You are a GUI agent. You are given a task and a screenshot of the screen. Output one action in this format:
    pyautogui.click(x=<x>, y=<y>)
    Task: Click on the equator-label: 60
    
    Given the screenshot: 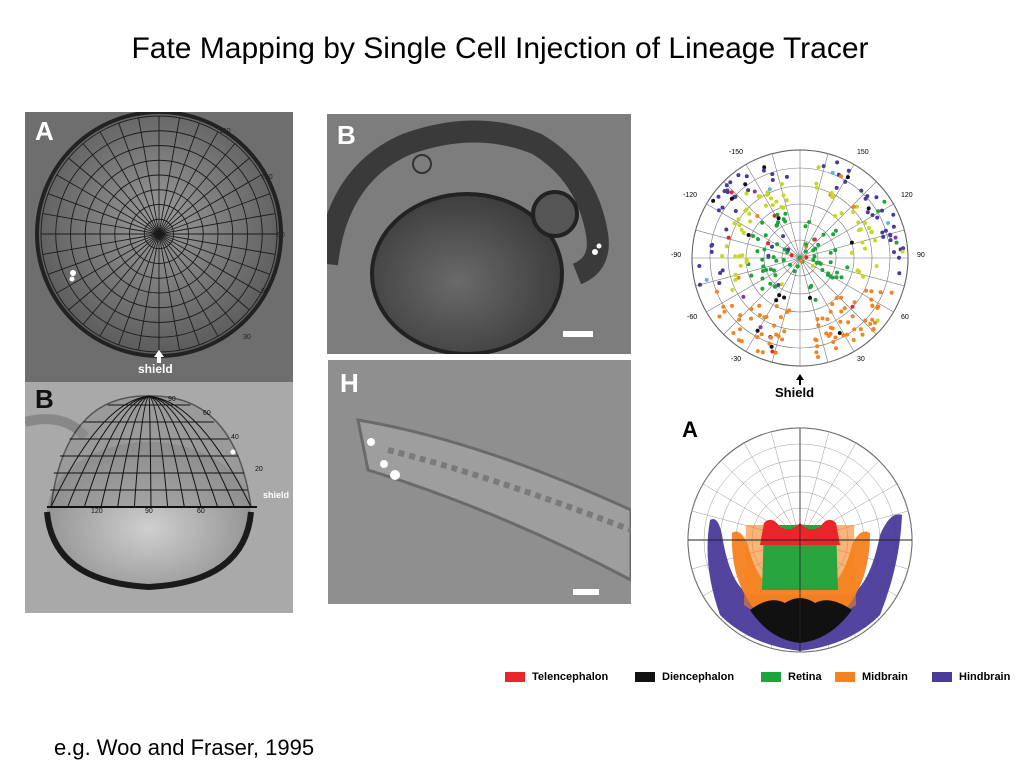 What is the action you would take?
    pyautogui.click(x=201, y=511)
    